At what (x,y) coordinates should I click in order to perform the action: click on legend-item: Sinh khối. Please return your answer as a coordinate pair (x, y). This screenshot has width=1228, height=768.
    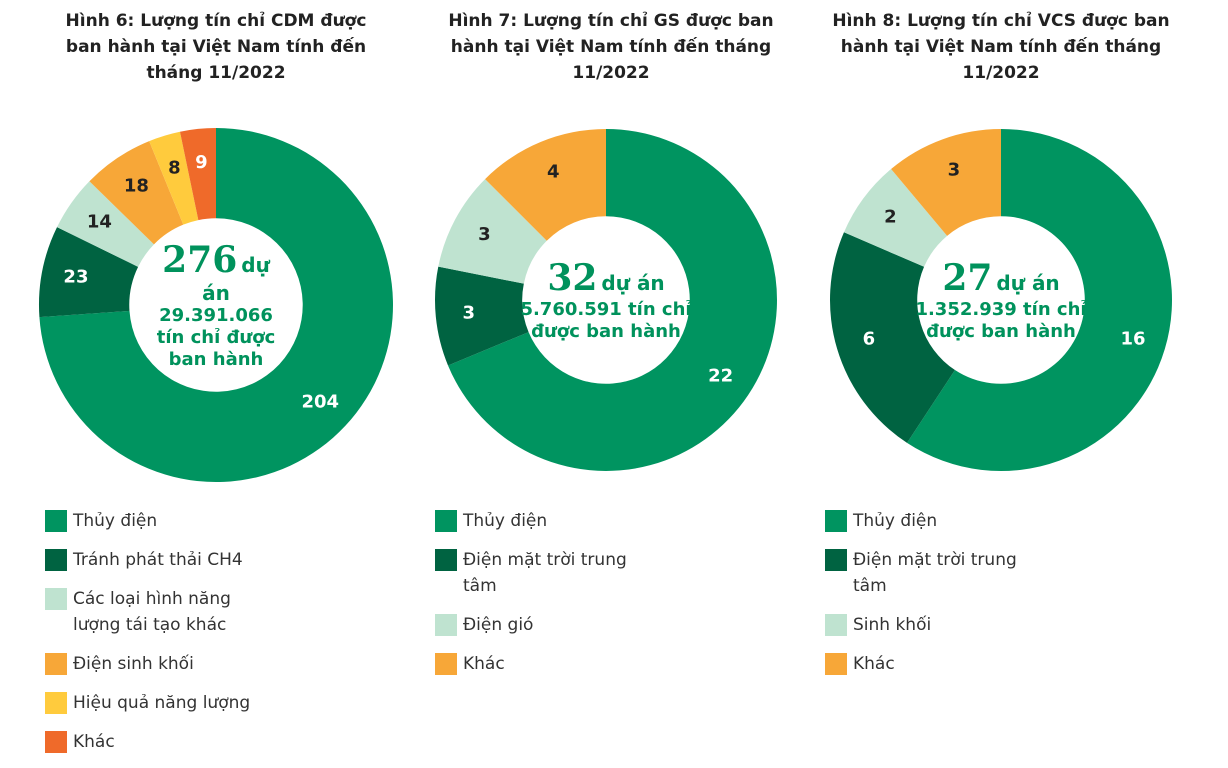
    Looking at the image, I should click on (1025, 625).